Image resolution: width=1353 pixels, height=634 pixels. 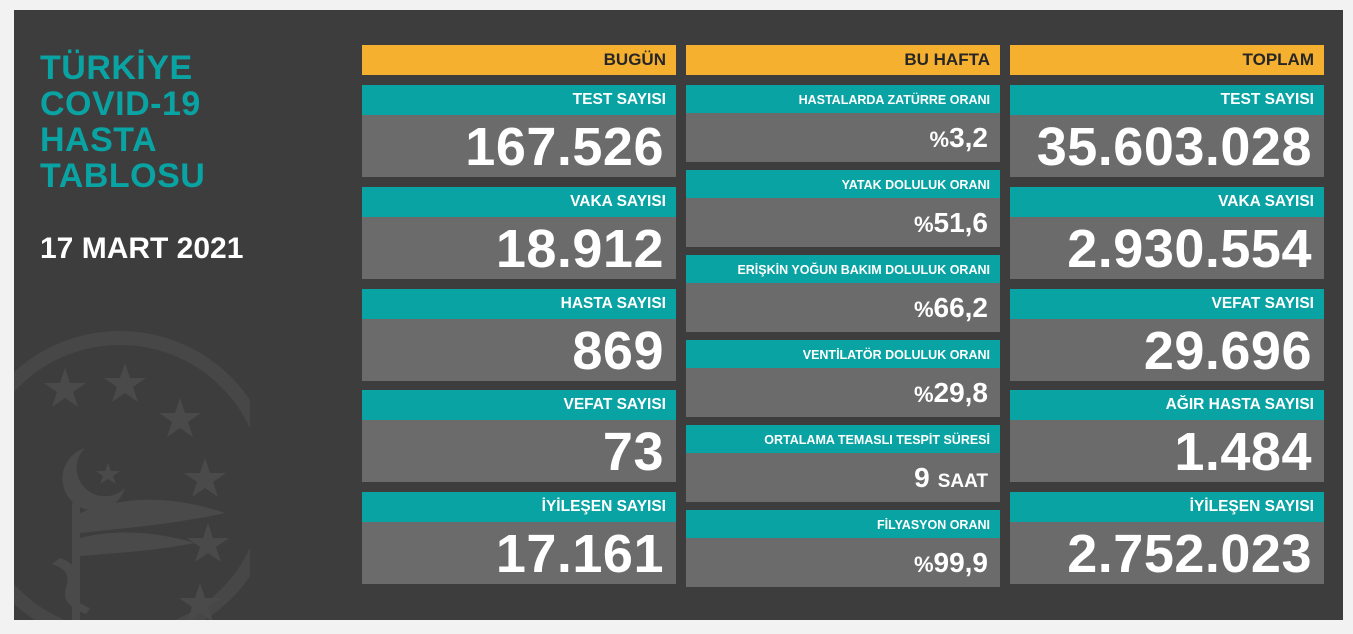 What do you see at coordinates (843, 354) in the screenshot?
I see `card-label: VENTİLATÖR DOLULUK ORANI` at bounding box center [843, 354].